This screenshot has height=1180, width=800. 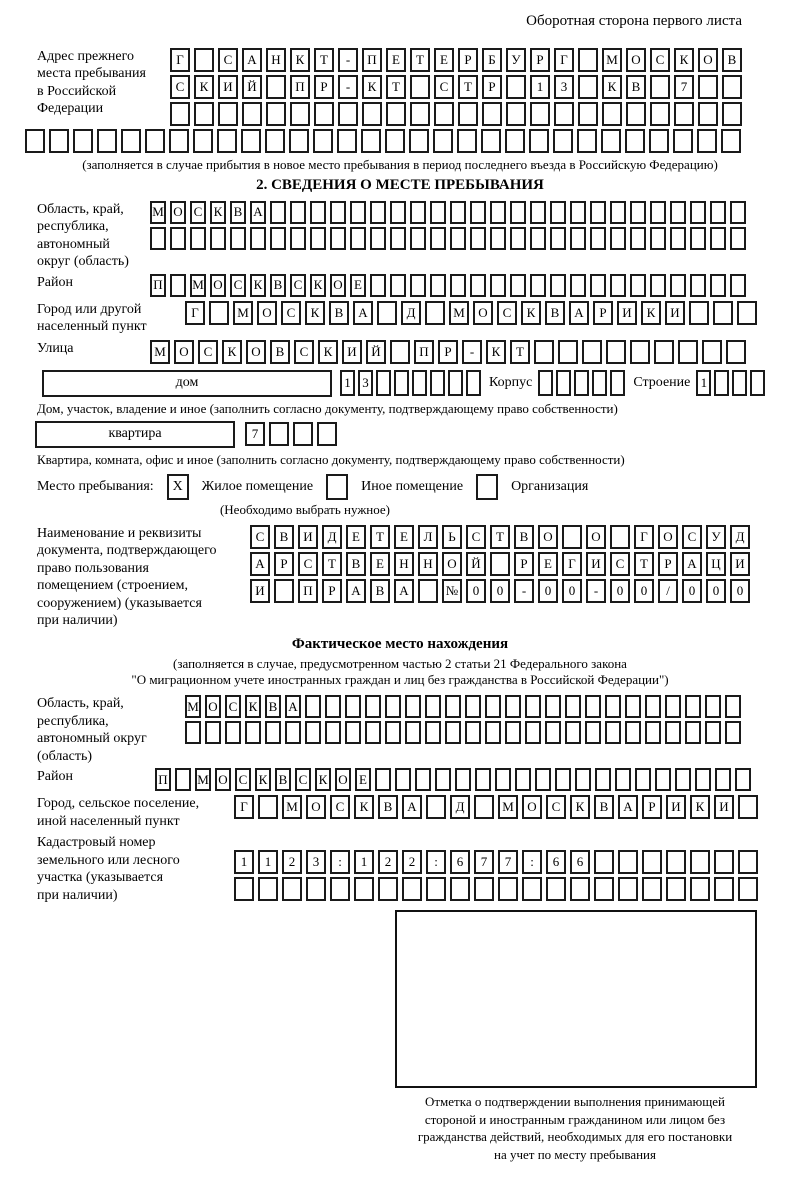 I want to click on char-cell: 1, so click(x=704, y=383).